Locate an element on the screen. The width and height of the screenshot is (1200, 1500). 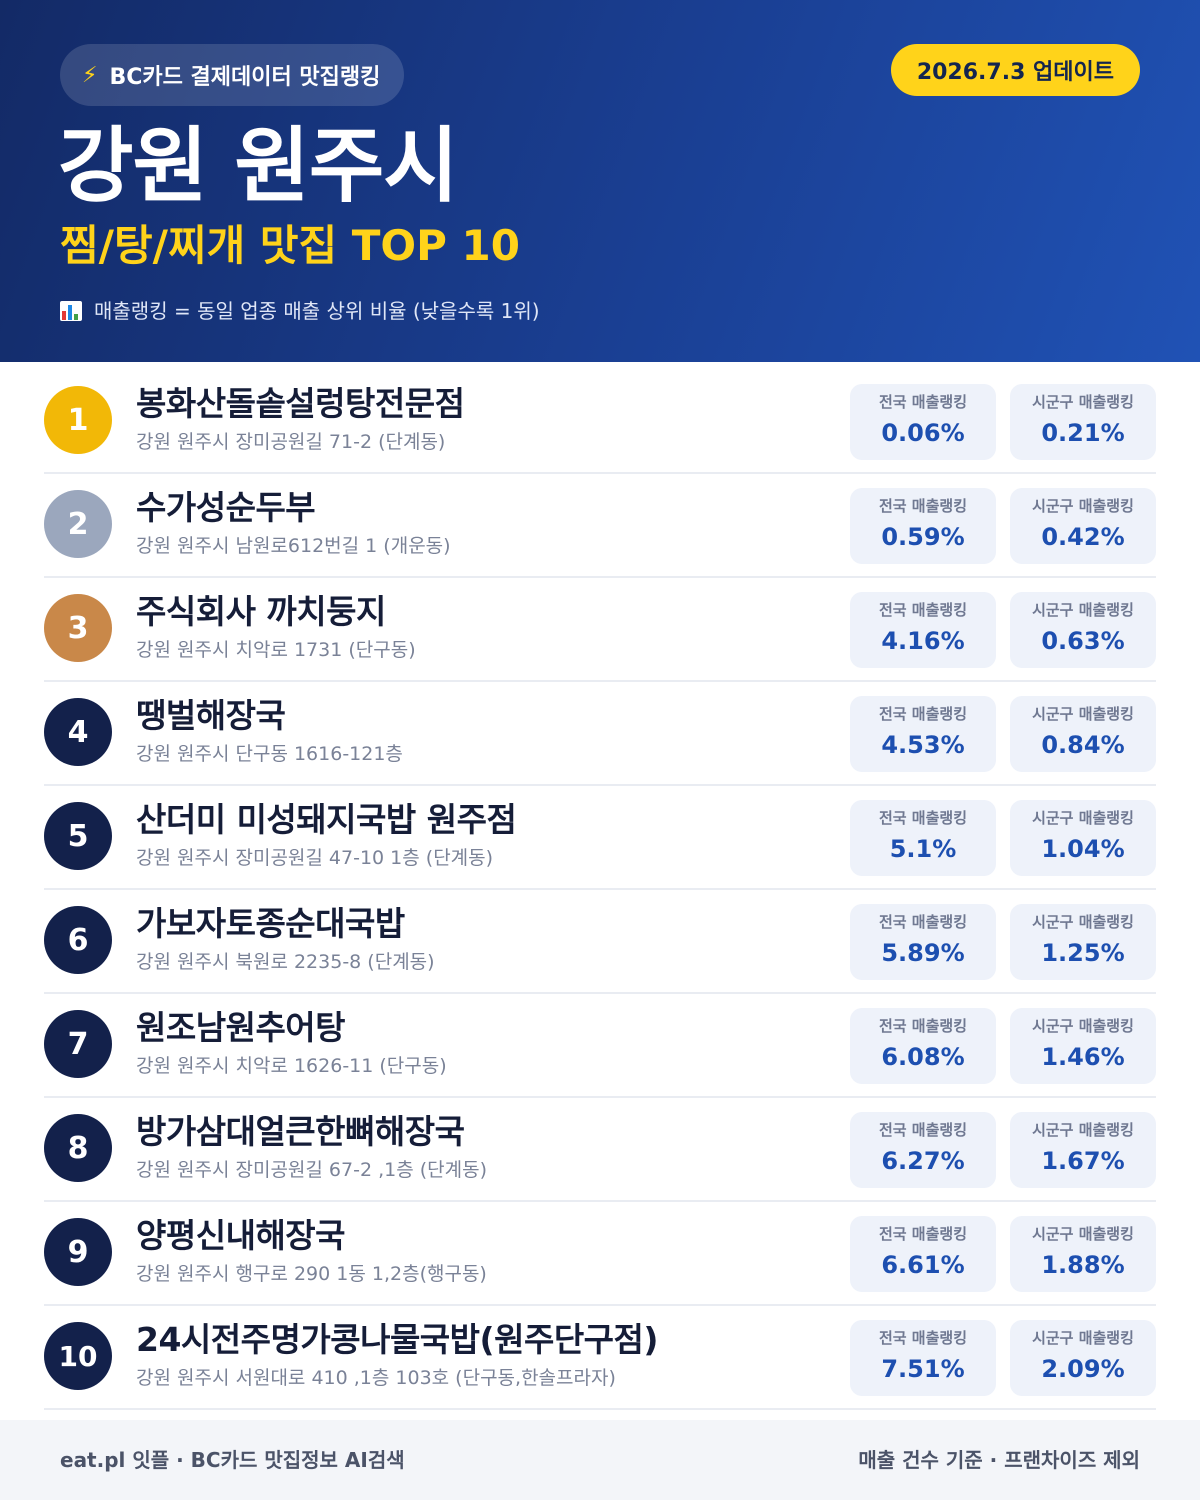
source-badge: ⚡ BC카드 결제데이터 맛집랭킹 is located at coordinates (232, 75).